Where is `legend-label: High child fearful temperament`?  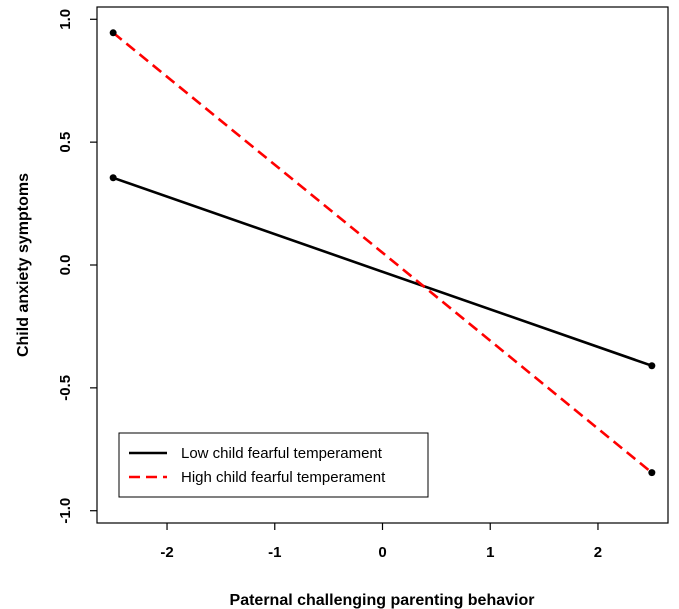
legend-label: High child fearful temperament is located at coordinates (283, 477).